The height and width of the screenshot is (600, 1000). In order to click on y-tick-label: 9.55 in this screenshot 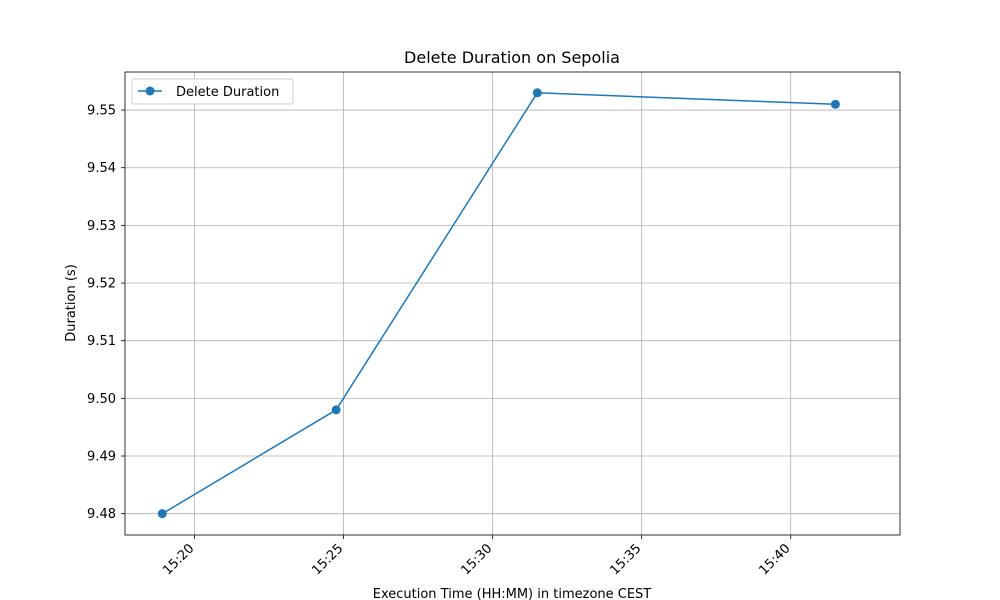, I will do `click(101, 111)`.